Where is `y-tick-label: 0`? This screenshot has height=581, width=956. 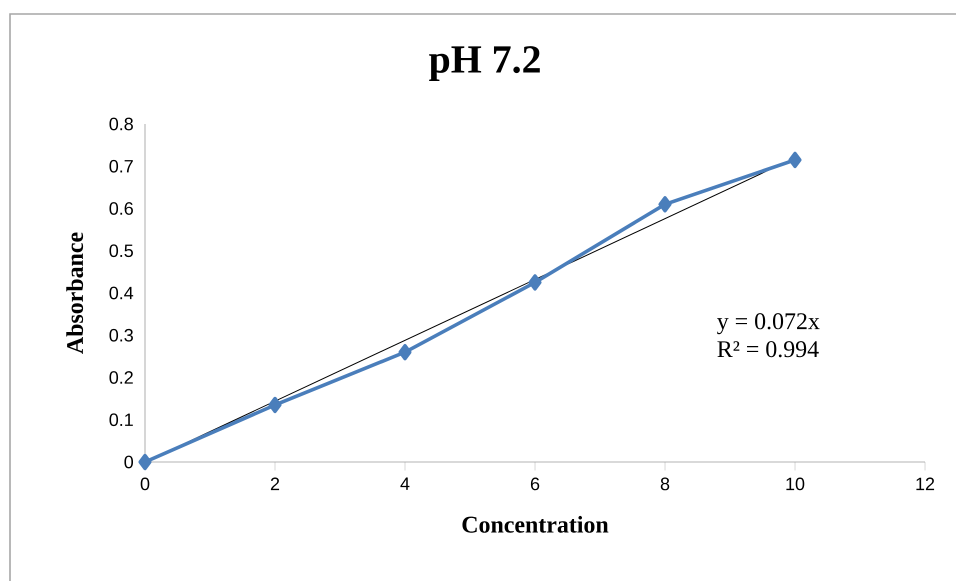
y-tick-label: 0 is located at coordinates (129, 462).